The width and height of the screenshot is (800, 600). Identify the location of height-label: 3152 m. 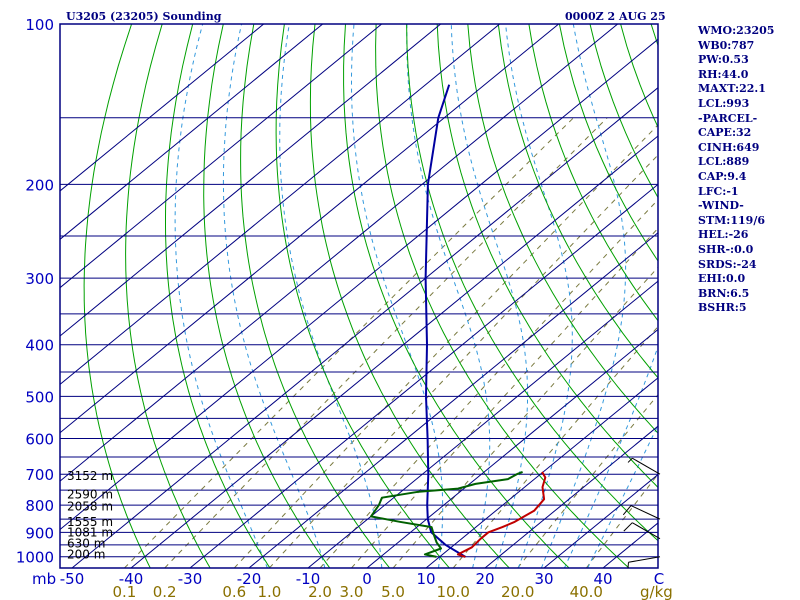
(90, 476).